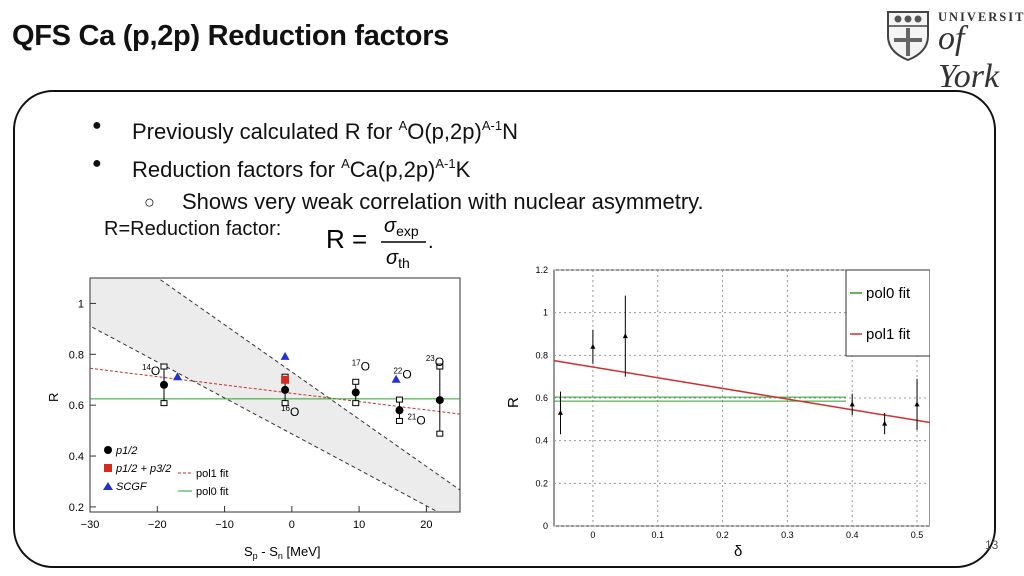 The image size is (1024, 576). Describe the element at coordinates (981, 17) in the screenshot. I see `logo-university-text: UNIVERSITY` at that location.